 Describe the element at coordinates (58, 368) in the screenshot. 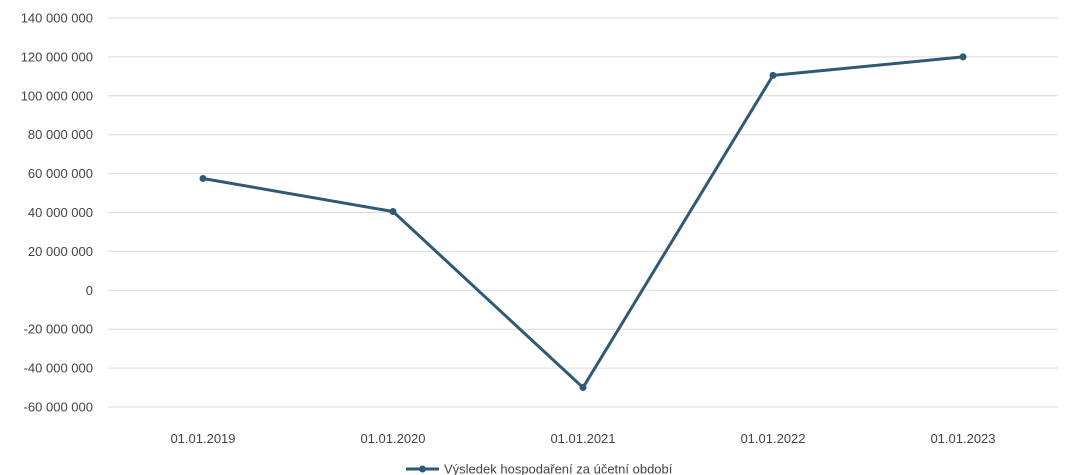

I see `y-tick-label: -40 000 000` at that location.